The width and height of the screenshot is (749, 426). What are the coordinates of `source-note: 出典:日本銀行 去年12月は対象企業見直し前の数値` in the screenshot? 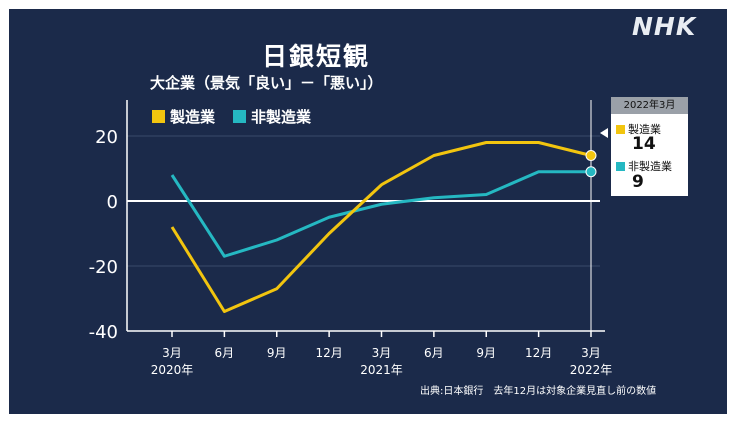 It's located at (538, 391).